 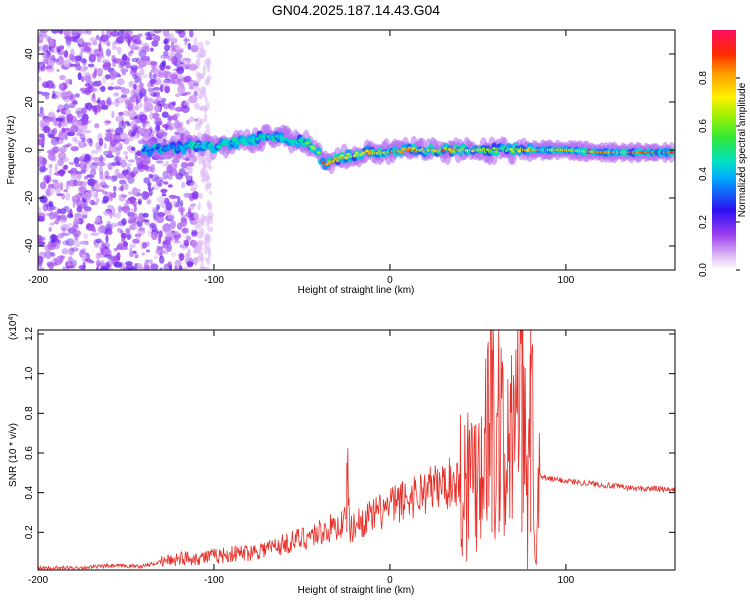 What do you see at coordinates (29, 334) in the screenshot?
I see `snr-y-tick-label: 1.2` at bounding box center [29, 334].